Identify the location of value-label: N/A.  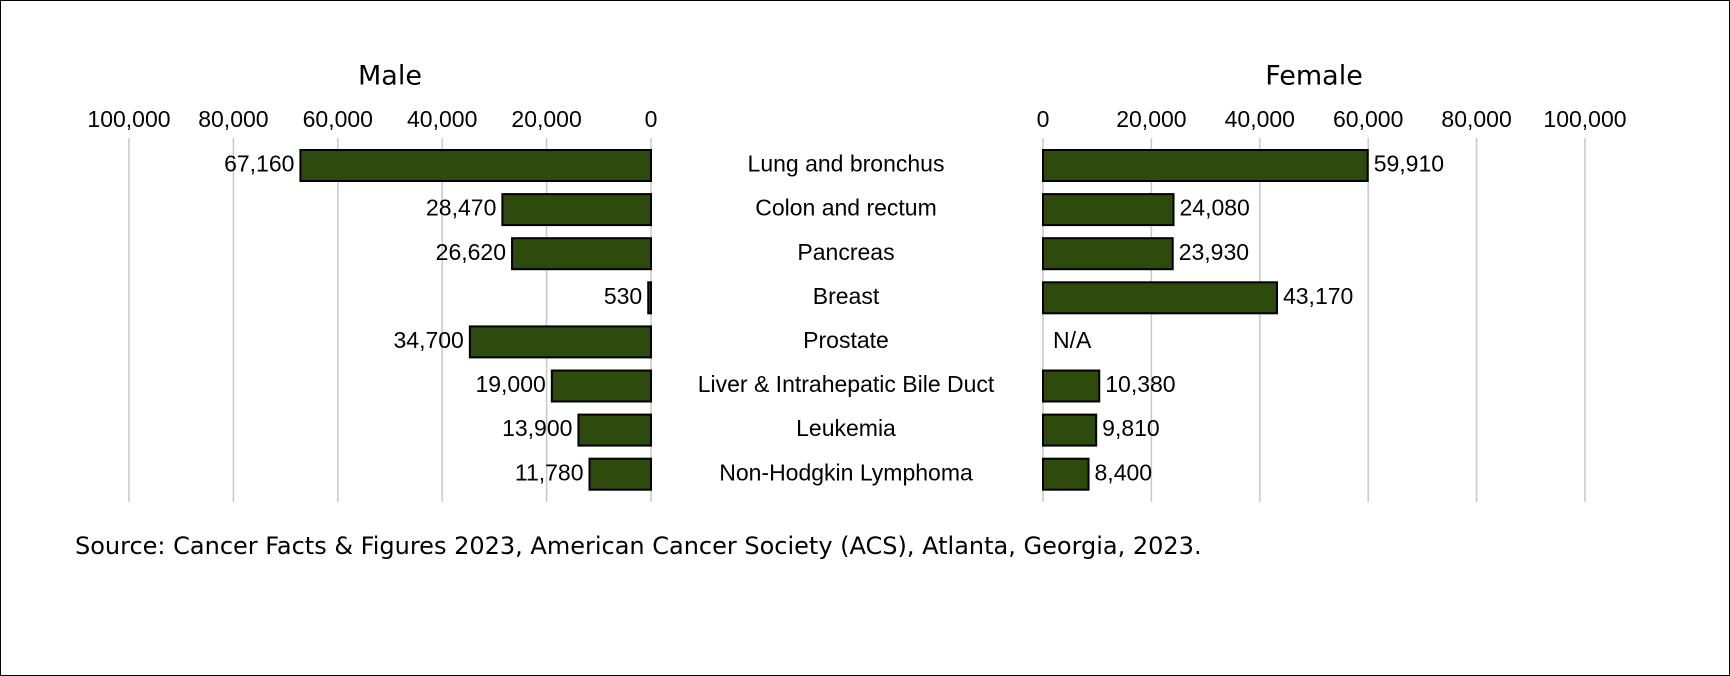
(1072, 340).